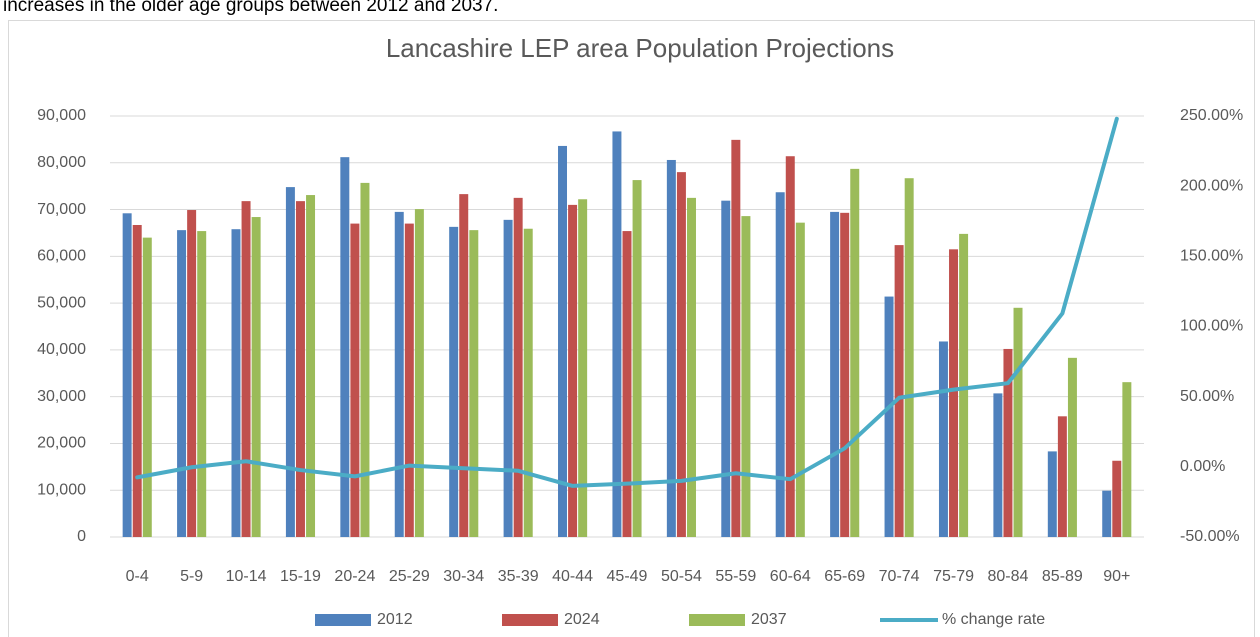 The image size is (1260, 637). What do you see at coordinates (681, 576) in the screenshot?
I see `x-tick-label: 50-54` at bounding box center [681, 576].